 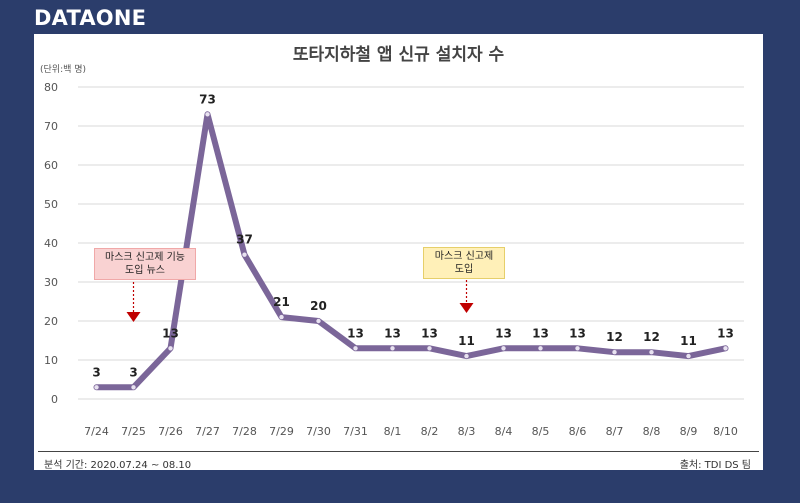 What do you see at coordinates (118, 465) in the screenshot?
I see `analysis-period: 분석 기간: 2020.07.24 ~ 08.10` at bounding box center [118, 465].